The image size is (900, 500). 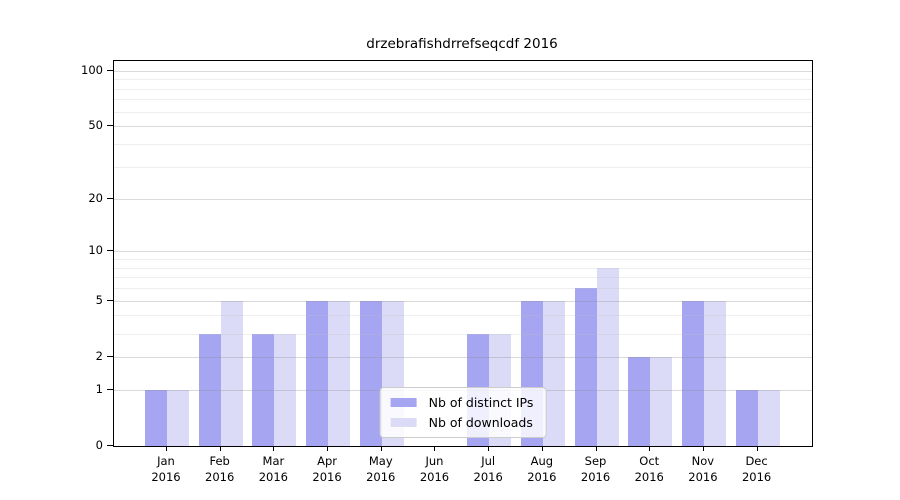 I want to click on y-tick-label: 1, so click(x=99, y=388).